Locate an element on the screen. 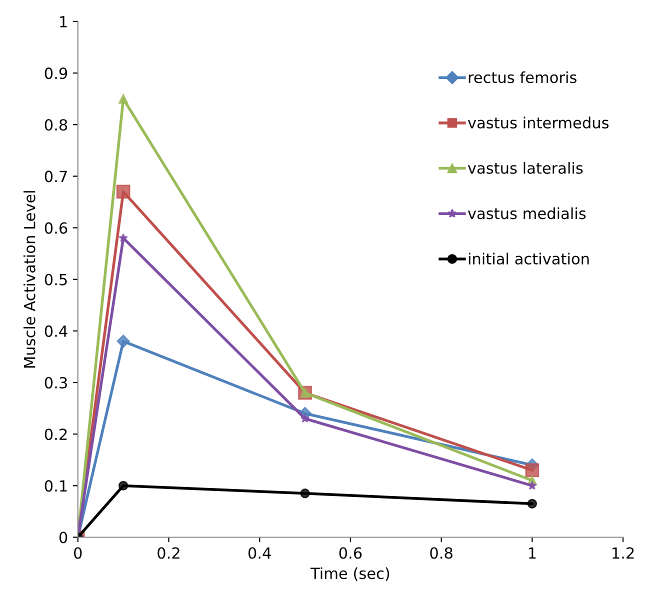 The image size is (649, 614). y-axis-title: Muscle Activation Level is located at coordinates (30, 279).